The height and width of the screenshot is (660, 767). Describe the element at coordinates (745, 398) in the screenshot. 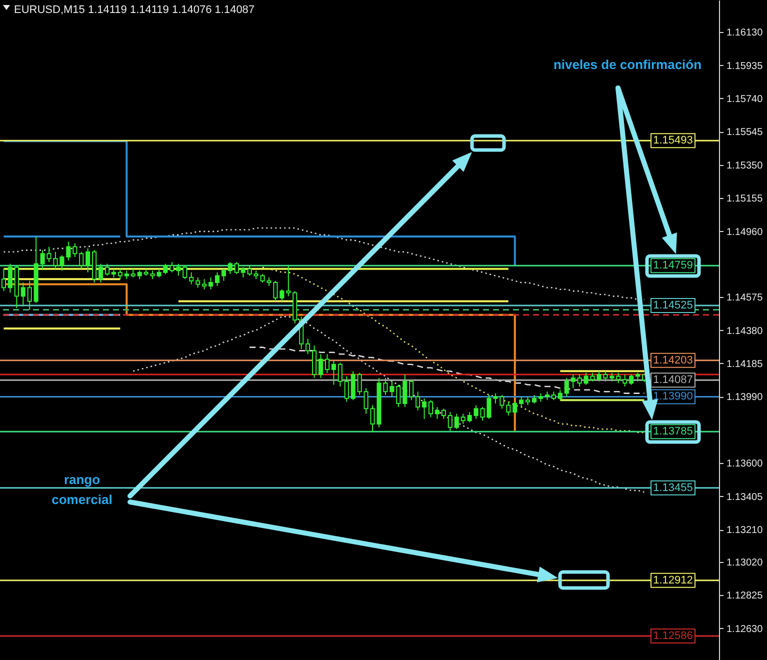

I see `y-tick-label: 1.13990` at that location.